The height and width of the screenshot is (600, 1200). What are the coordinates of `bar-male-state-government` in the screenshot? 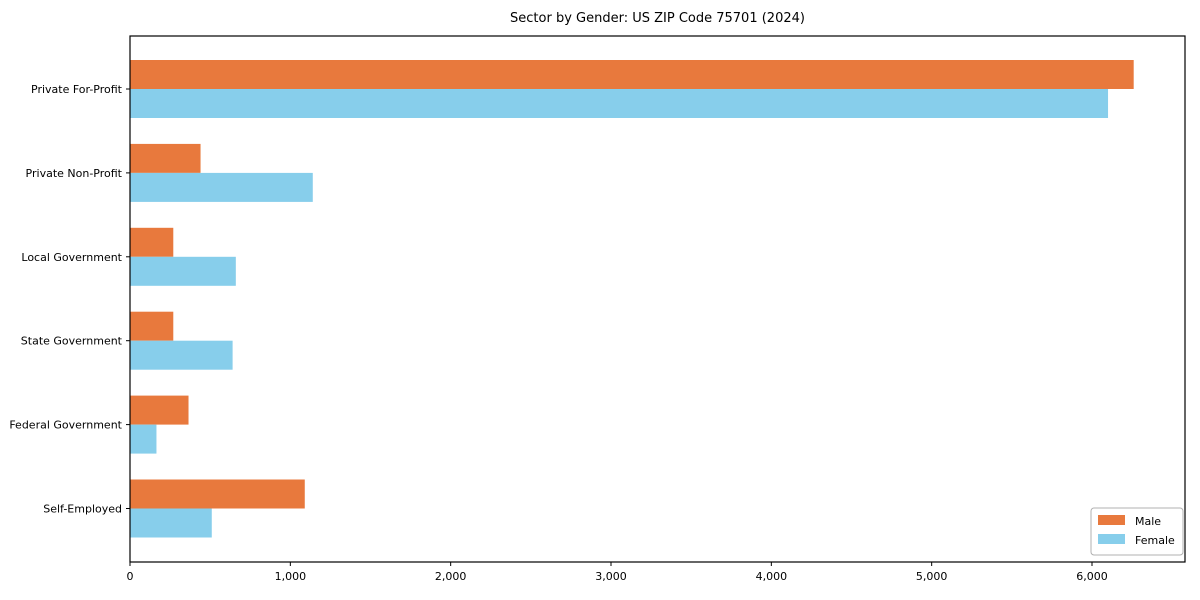 It's located at (152, 326).